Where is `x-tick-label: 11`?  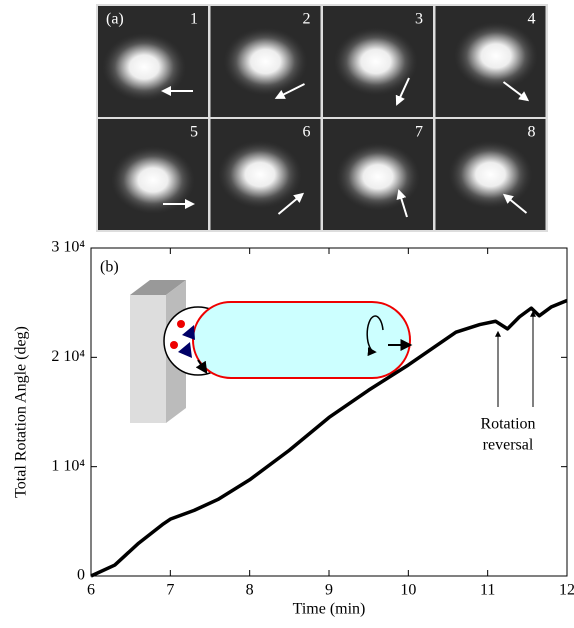 x-tick-label: 11 is located at coordinates (487, 590).